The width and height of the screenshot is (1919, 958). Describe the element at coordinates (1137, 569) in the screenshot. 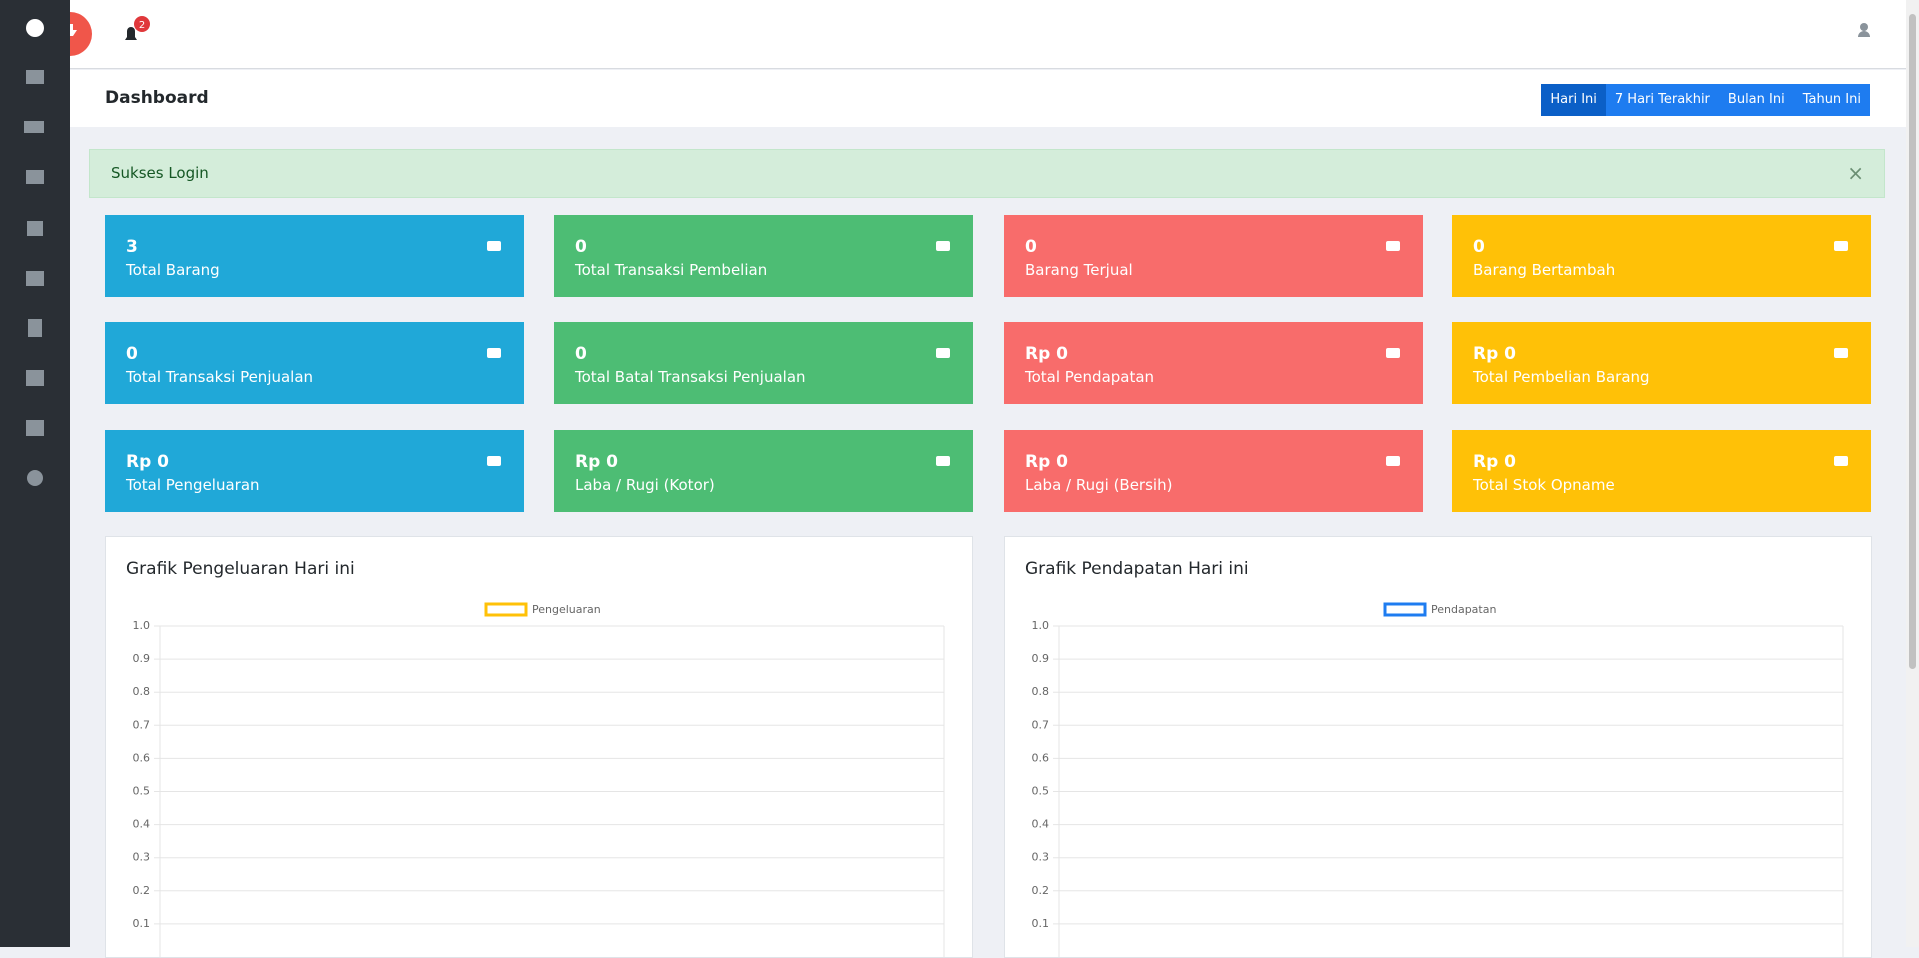

I see `chart-title: Grafik Pendapatan Hari ini` at that location.